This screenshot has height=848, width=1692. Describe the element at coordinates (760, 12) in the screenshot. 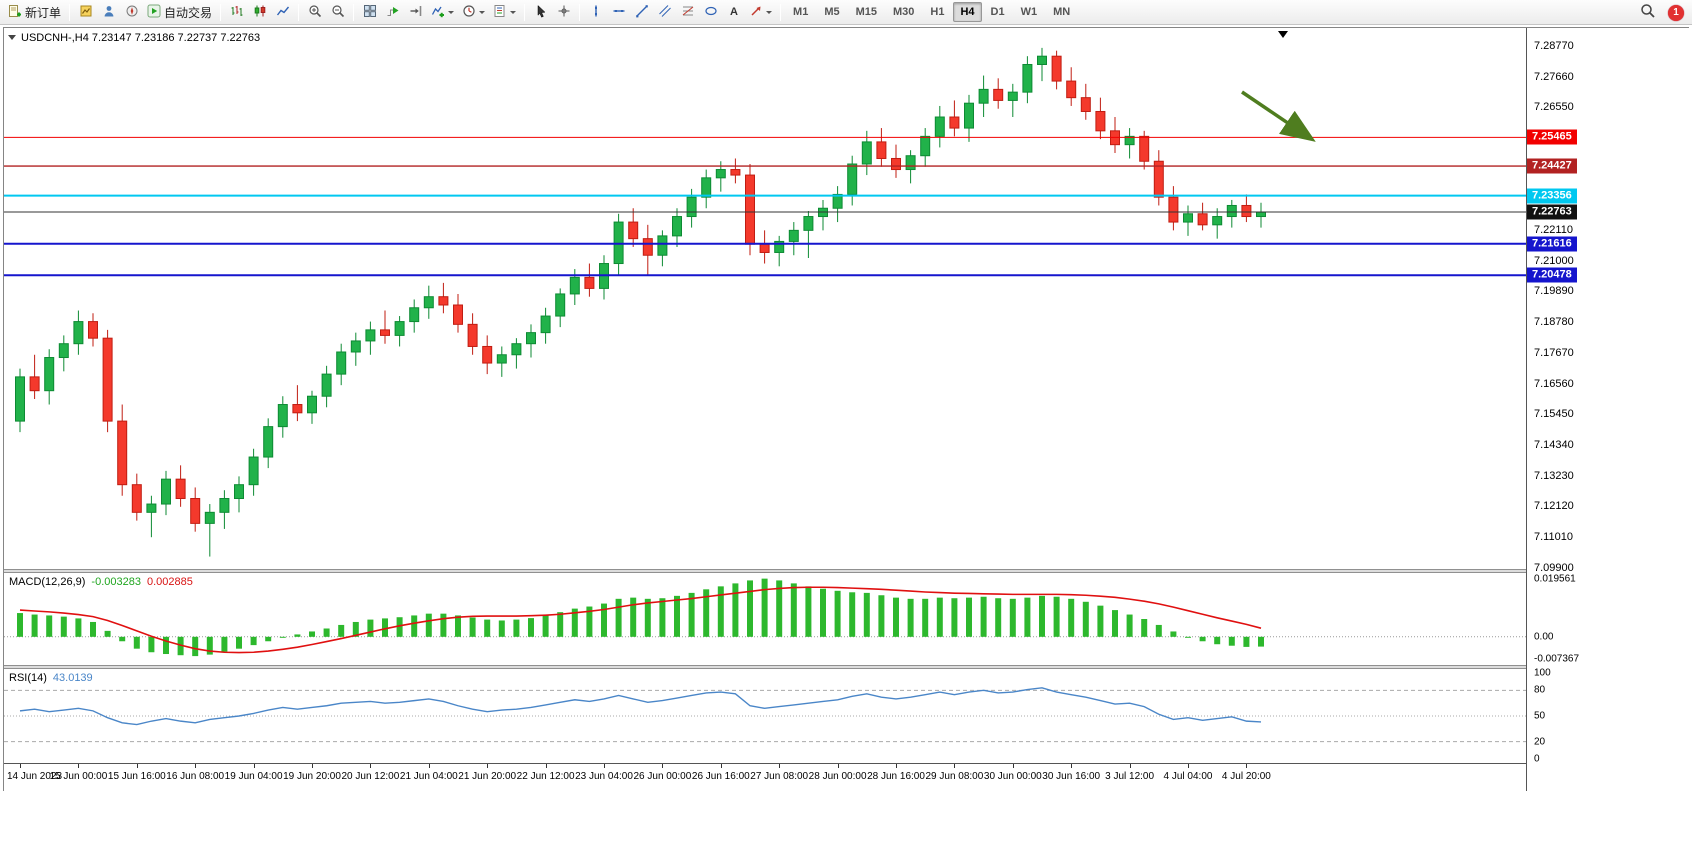

I see `arrow-tools-button` at that location.